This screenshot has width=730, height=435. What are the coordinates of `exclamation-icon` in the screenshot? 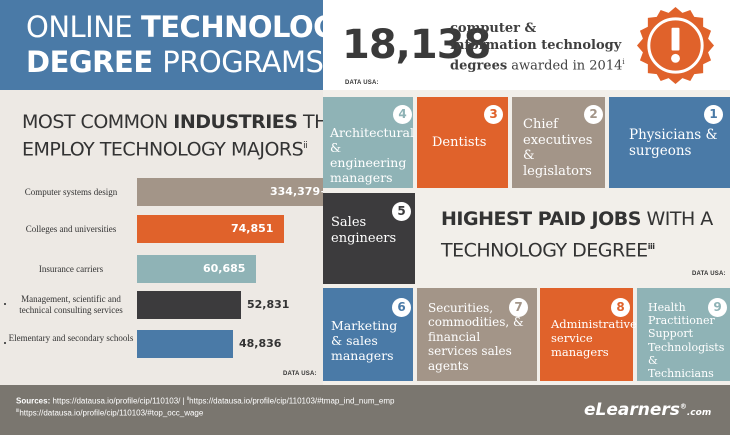 It's located at (675, 45).